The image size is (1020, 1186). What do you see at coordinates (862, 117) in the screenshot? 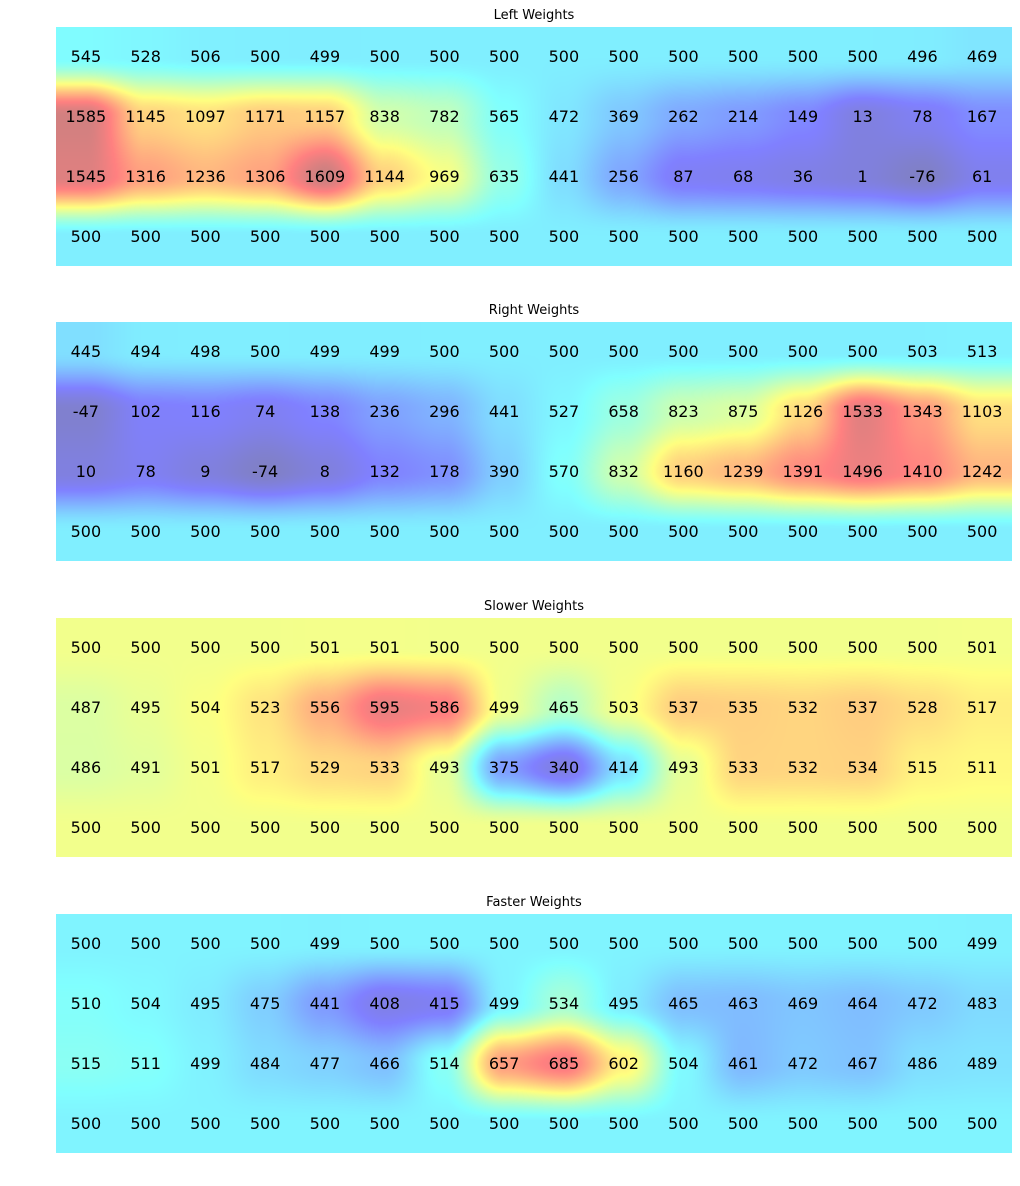
I see `heatmap-cell-label: 13` at bounding box center [862, 117].